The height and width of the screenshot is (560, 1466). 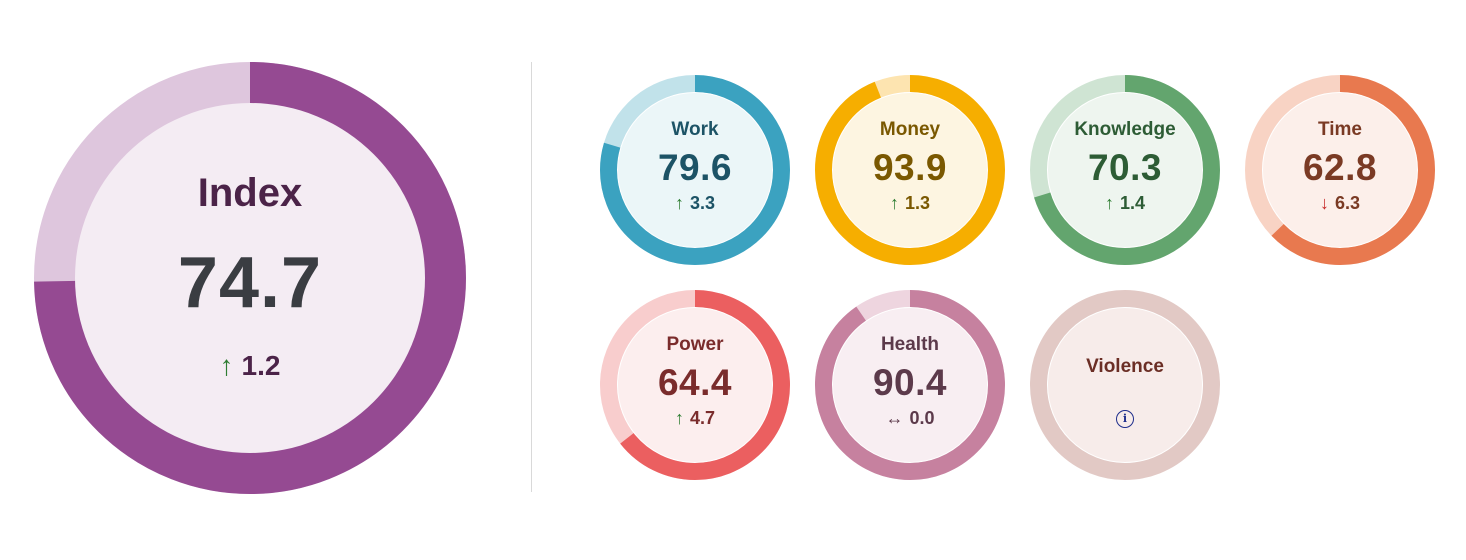 I want to click on gauge-change: ↑ 1.4, so click(x=1125, y=203).